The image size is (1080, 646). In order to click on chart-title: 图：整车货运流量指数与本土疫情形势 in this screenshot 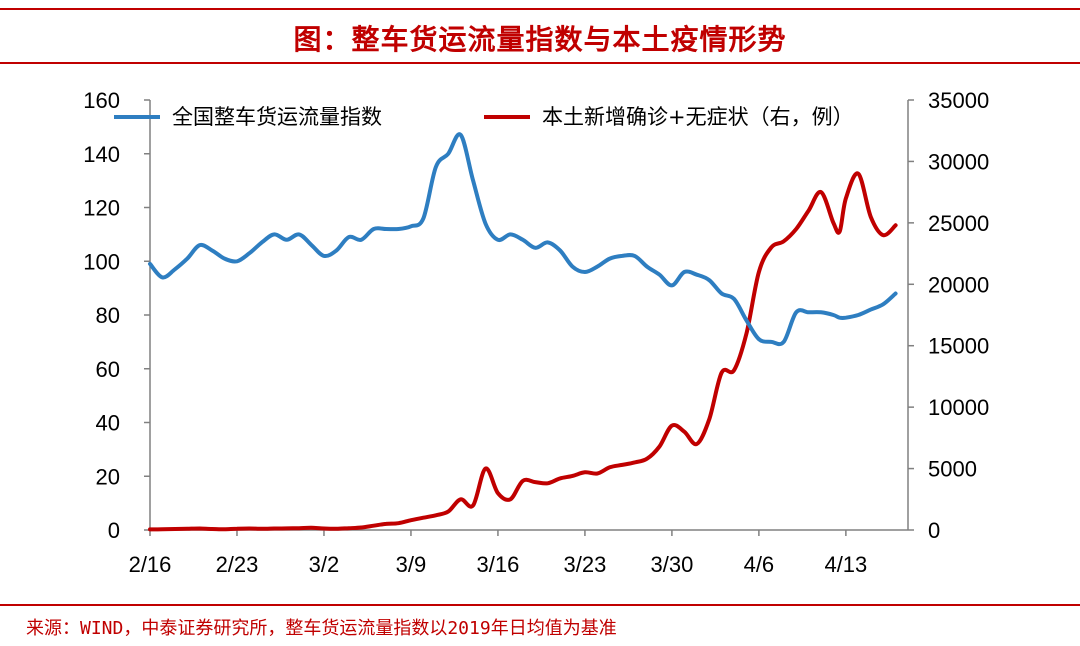, I will do `click(540, 39)`.